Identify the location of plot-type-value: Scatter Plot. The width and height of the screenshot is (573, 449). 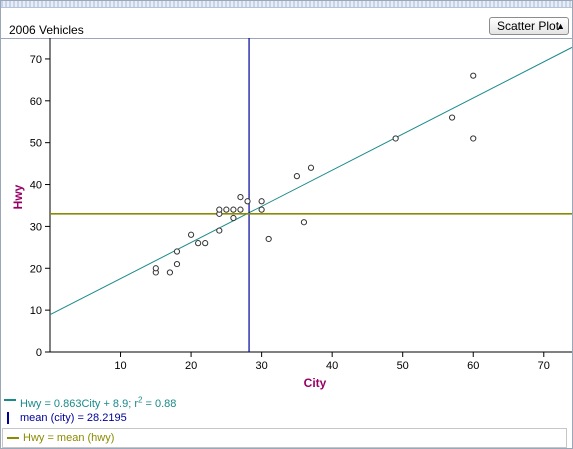
(528, 26).